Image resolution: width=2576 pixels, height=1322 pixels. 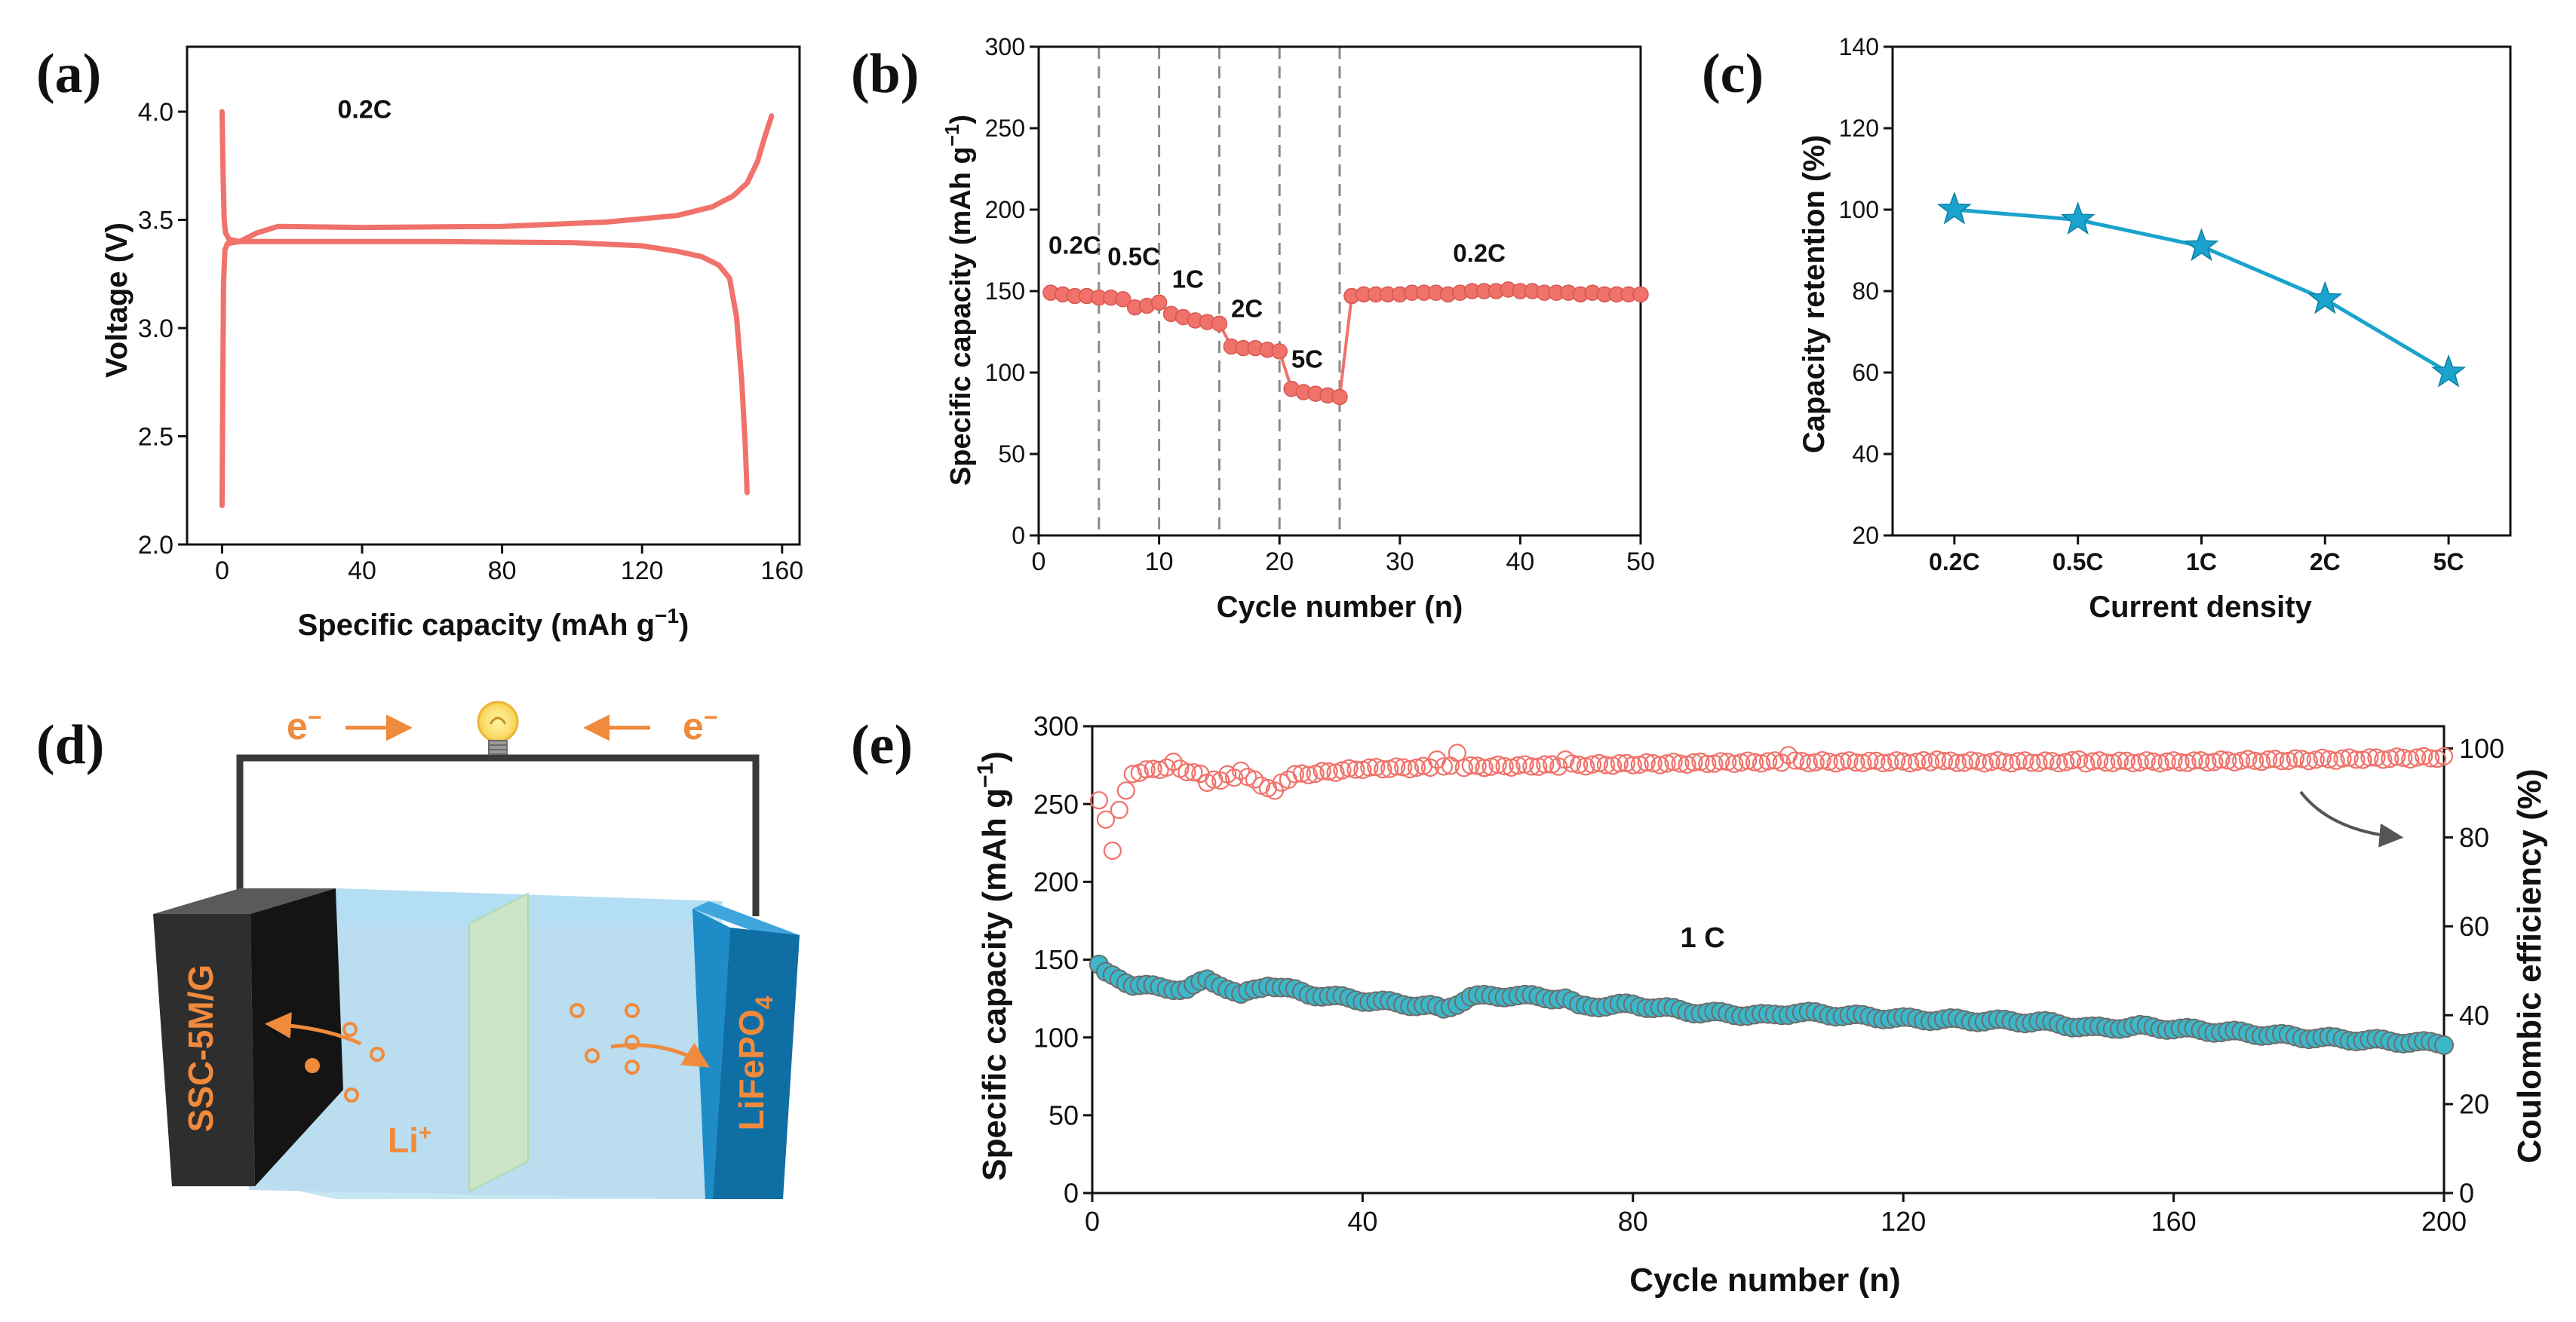 I want to click on panel-e-y-right-tick-label: 100, so click(x=2481, y=748).